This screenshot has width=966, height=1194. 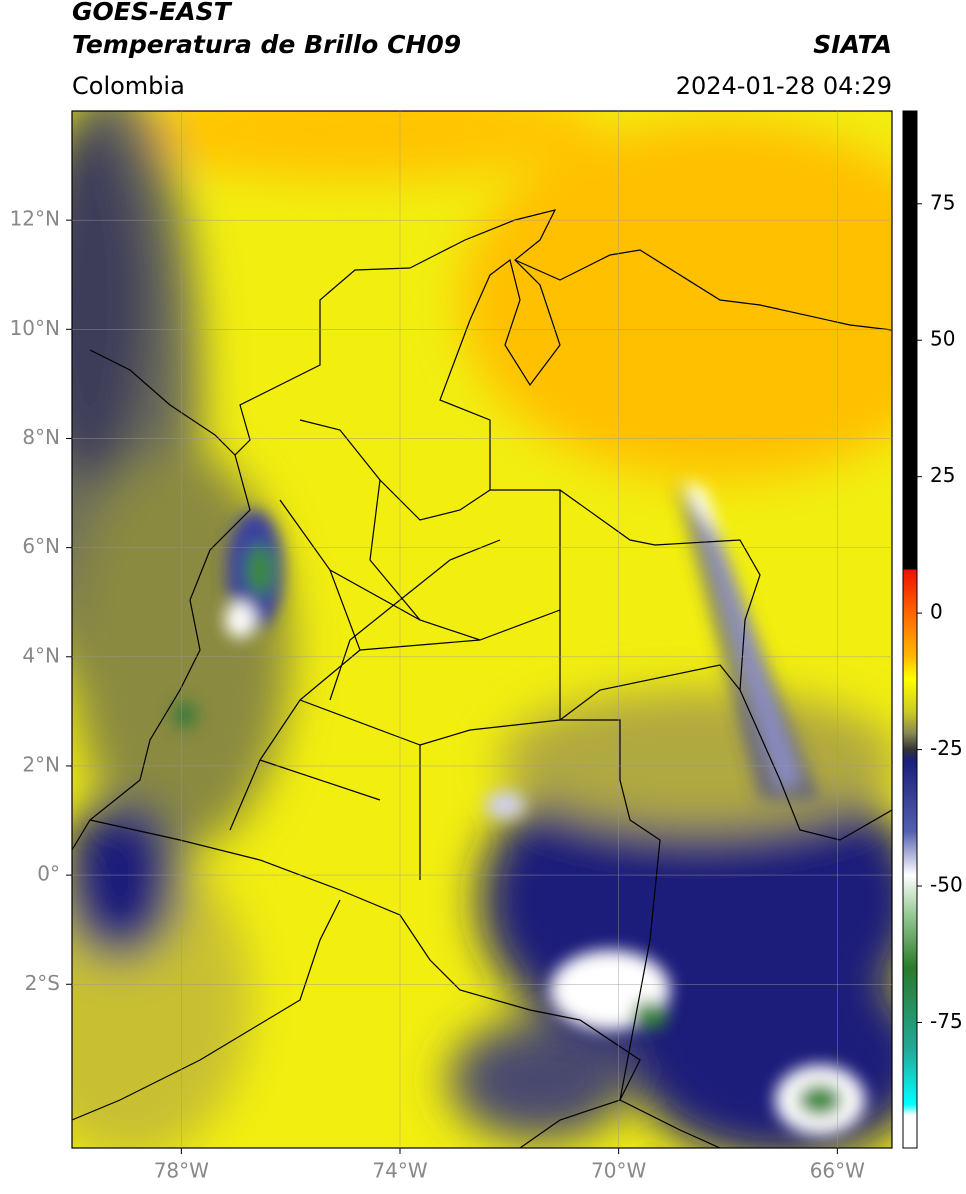 I want to click on y-tick-label: 4°N, so click(x=41, y=655).